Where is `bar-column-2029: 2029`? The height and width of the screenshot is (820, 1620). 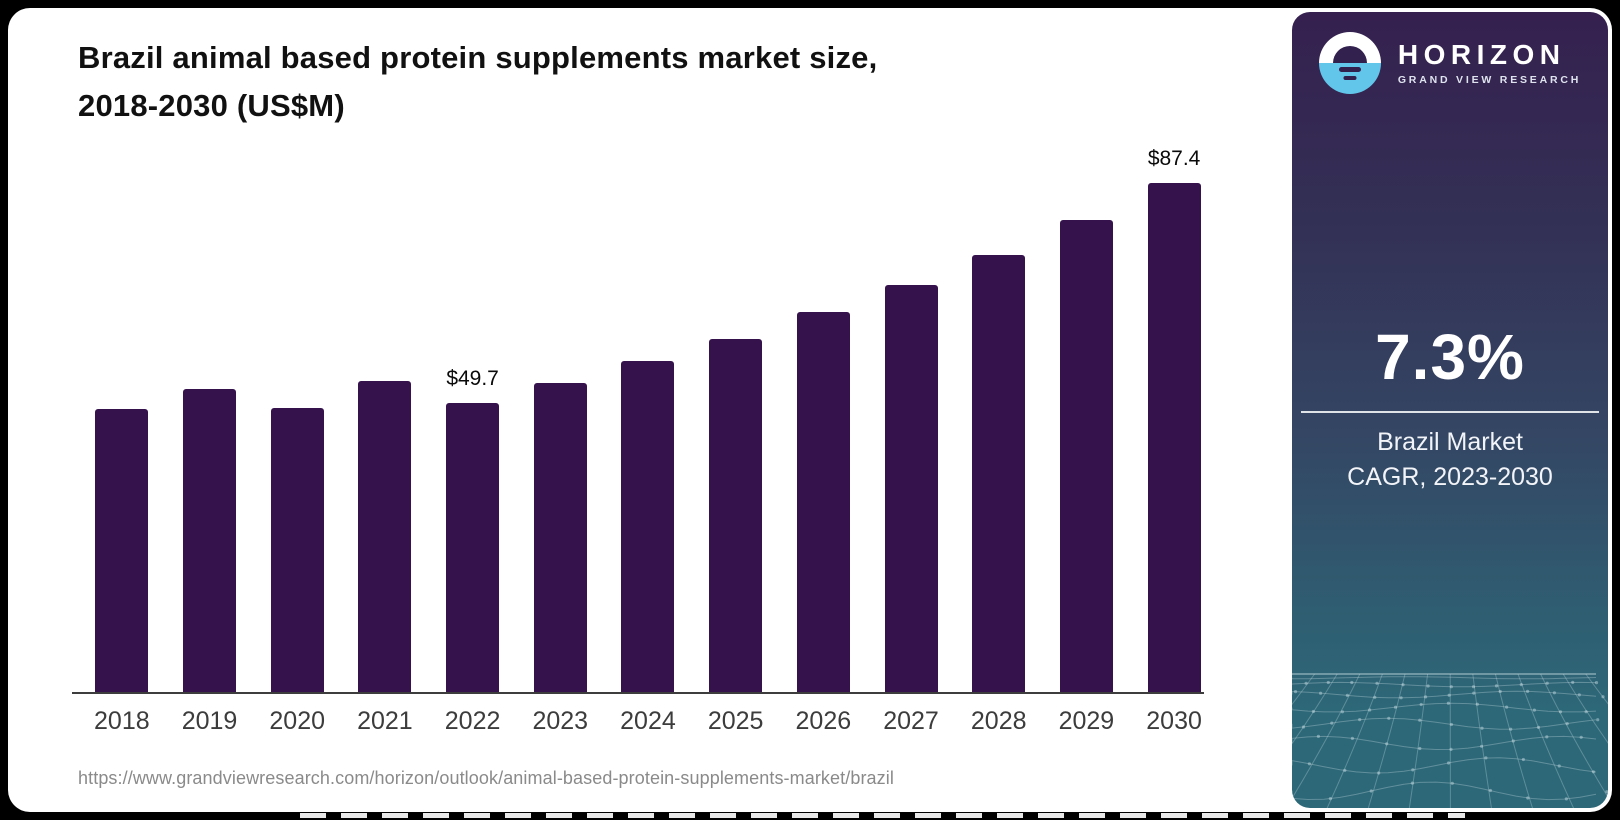 bar-column-2029: 2029 is located at coordinates (1087, 451).